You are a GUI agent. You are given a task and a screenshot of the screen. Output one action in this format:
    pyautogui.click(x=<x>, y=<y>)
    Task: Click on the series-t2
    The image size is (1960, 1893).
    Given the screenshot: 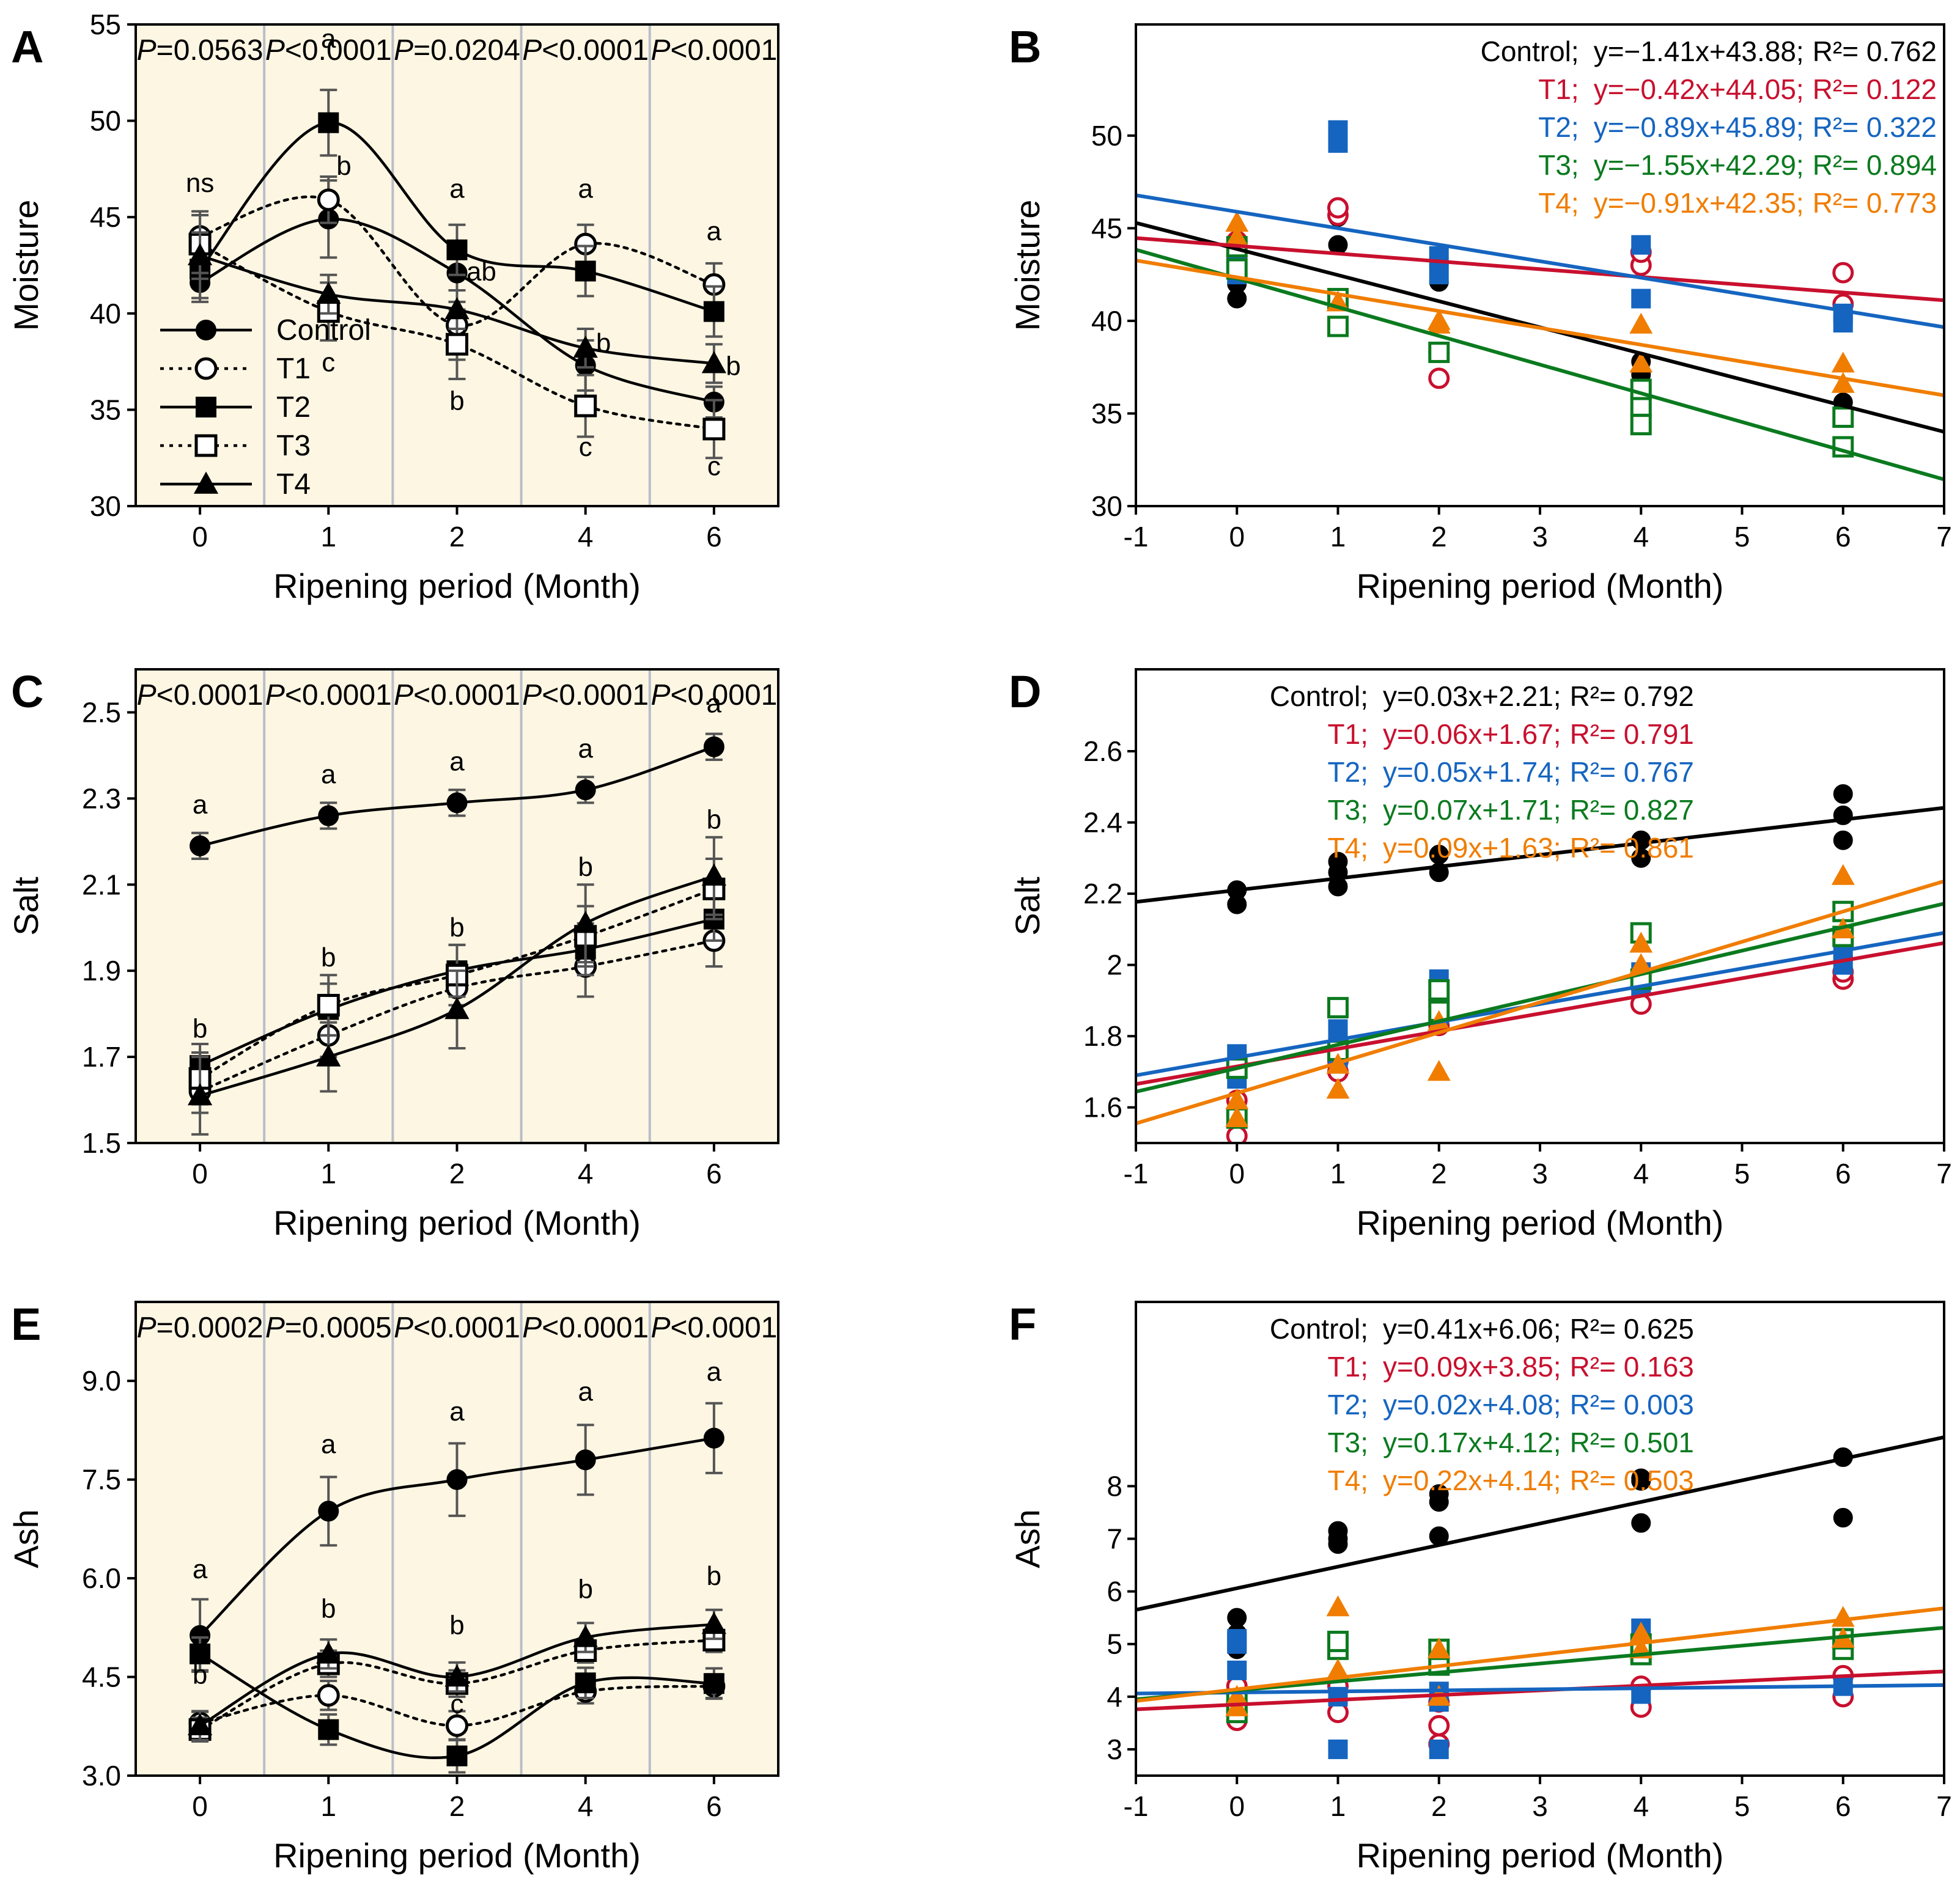 What is the action you would take?
    pyautogui.click(x=457, y=1705)
    